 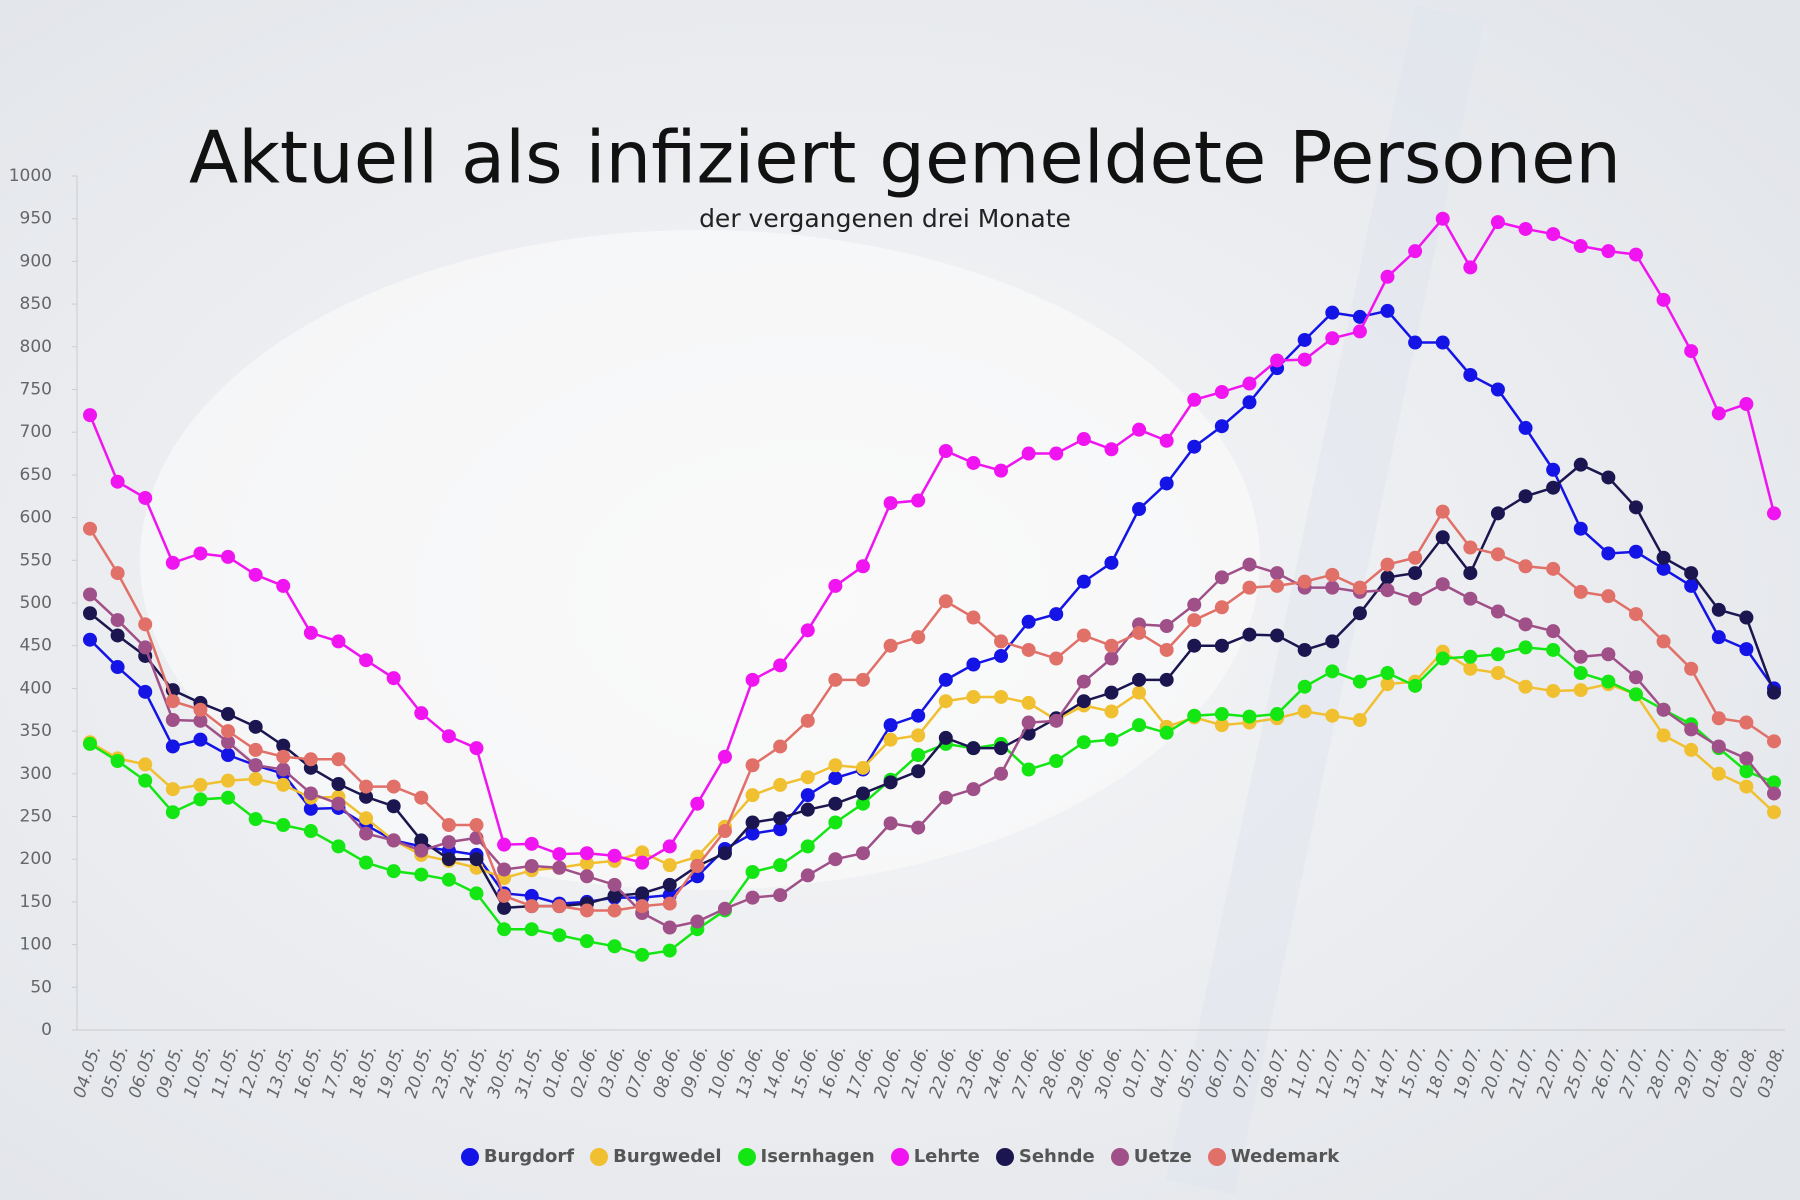 What do you see at coordinates (935, 1156) in the screenshot?
I see `legend-item: Lehrte` at bounding box center [935, 1156].